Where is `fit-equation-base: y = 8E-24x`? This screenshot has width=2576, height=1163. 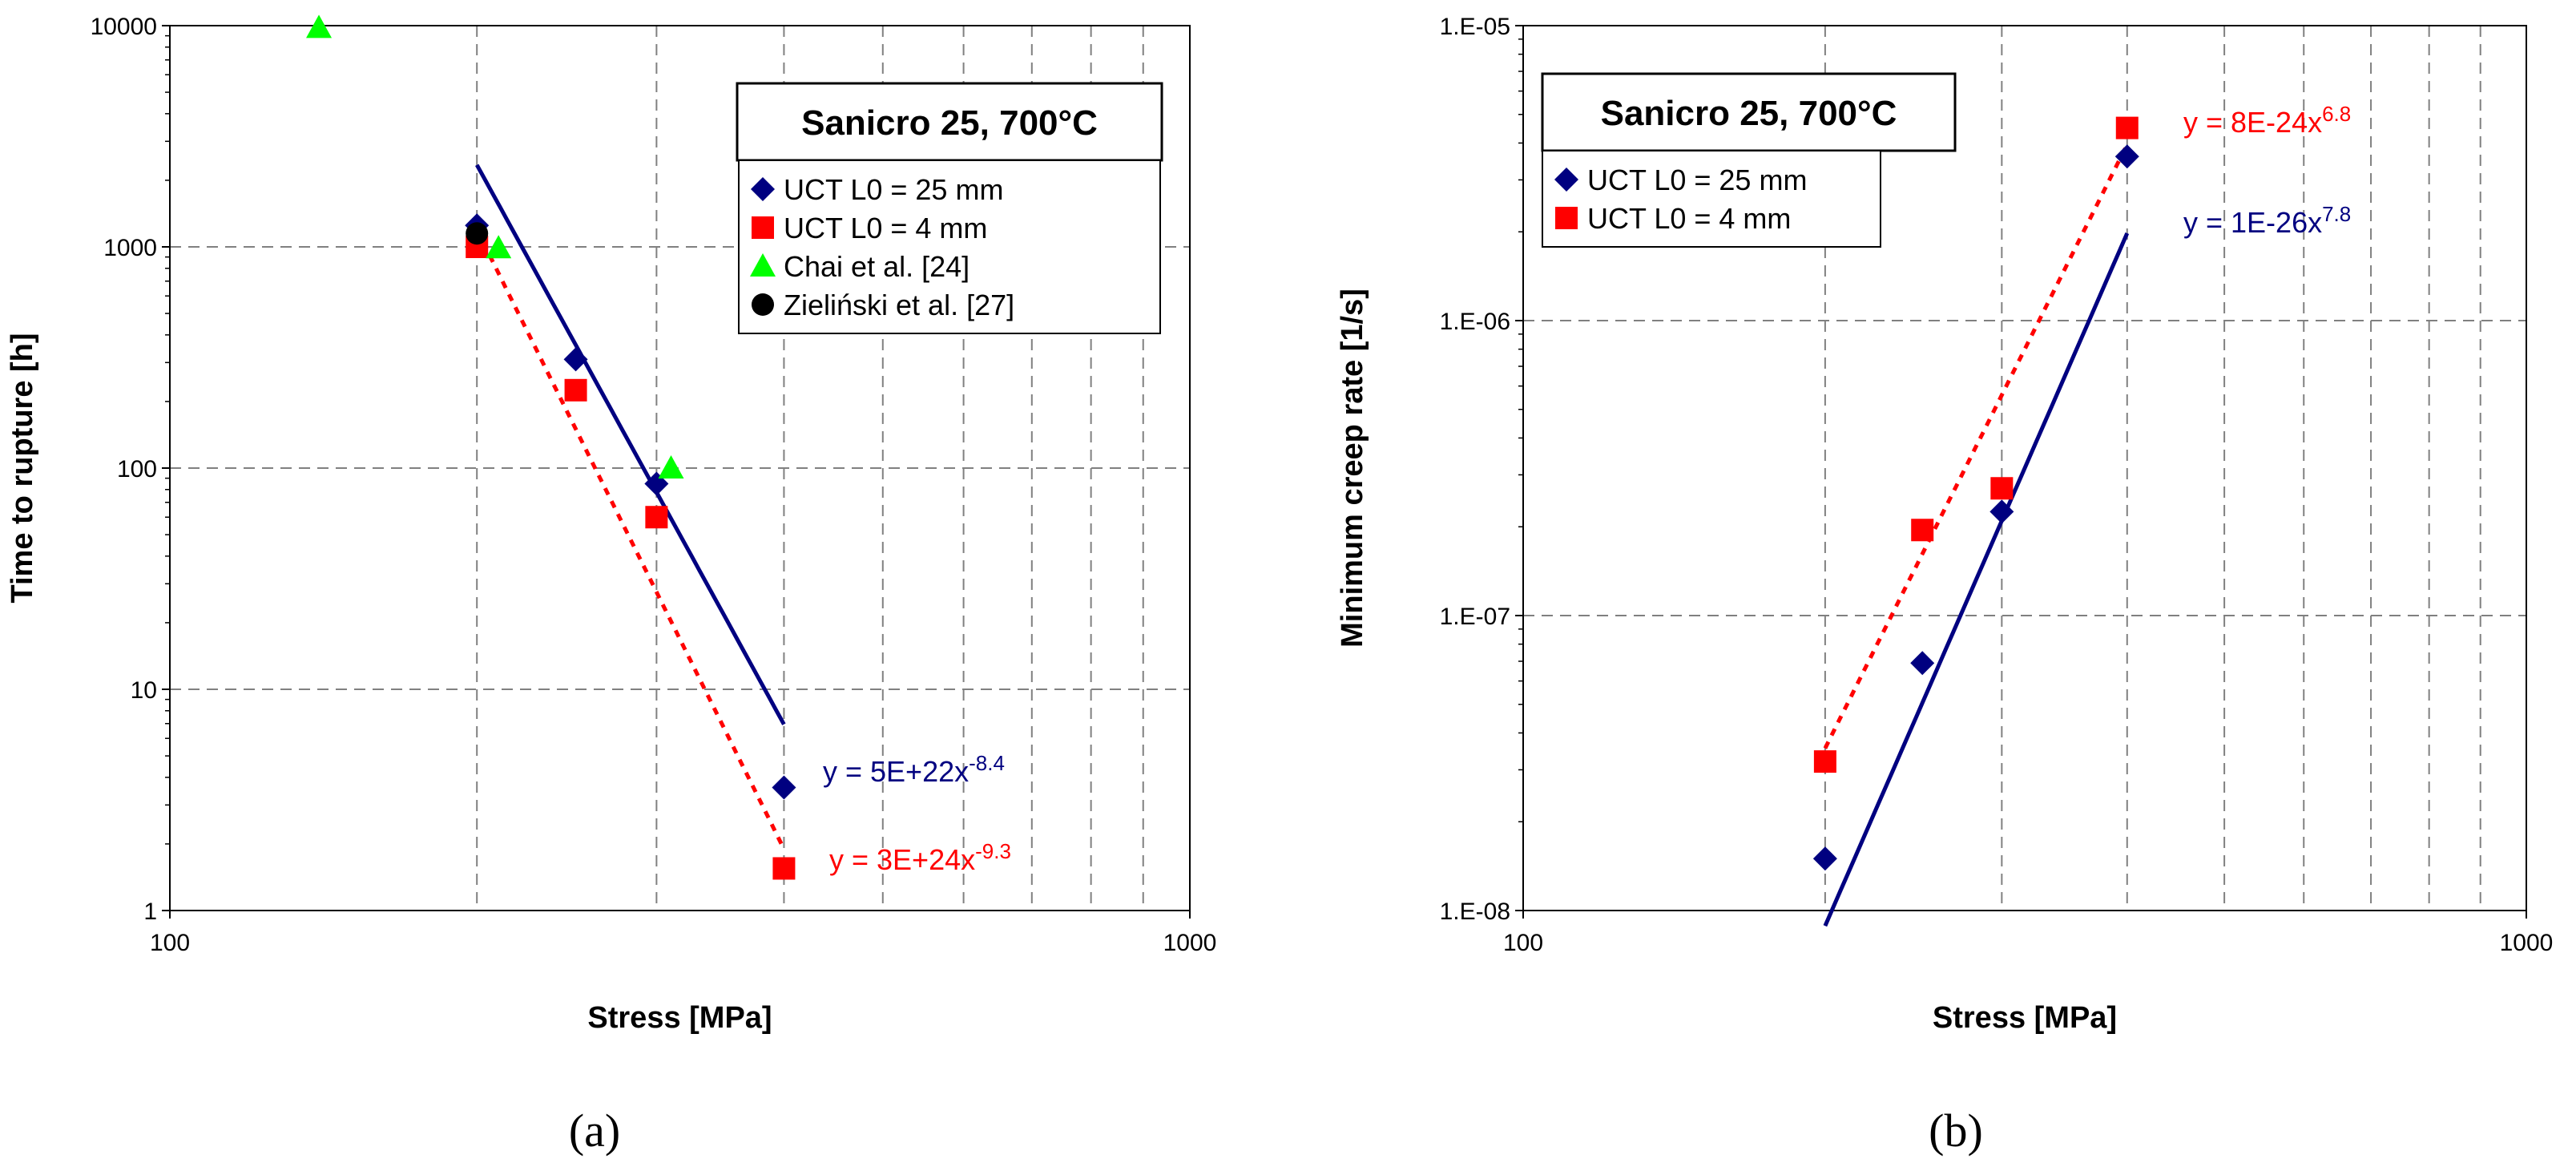
fit-equation-base: y = 8E-24x is located at coordinates (2252, 122).